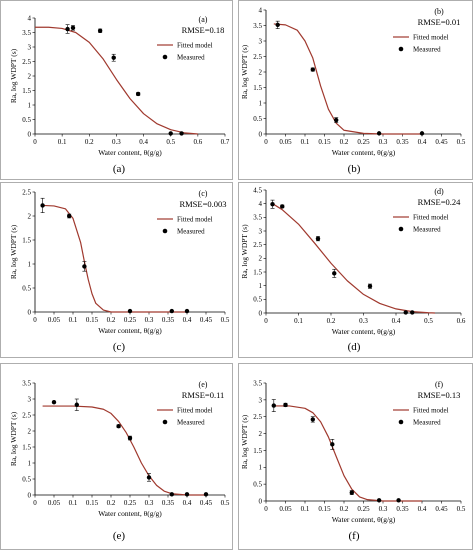  Describe the element at coordinates (257, 190) in the screenshot. I see `y-tick-label: 4.5` at that location.